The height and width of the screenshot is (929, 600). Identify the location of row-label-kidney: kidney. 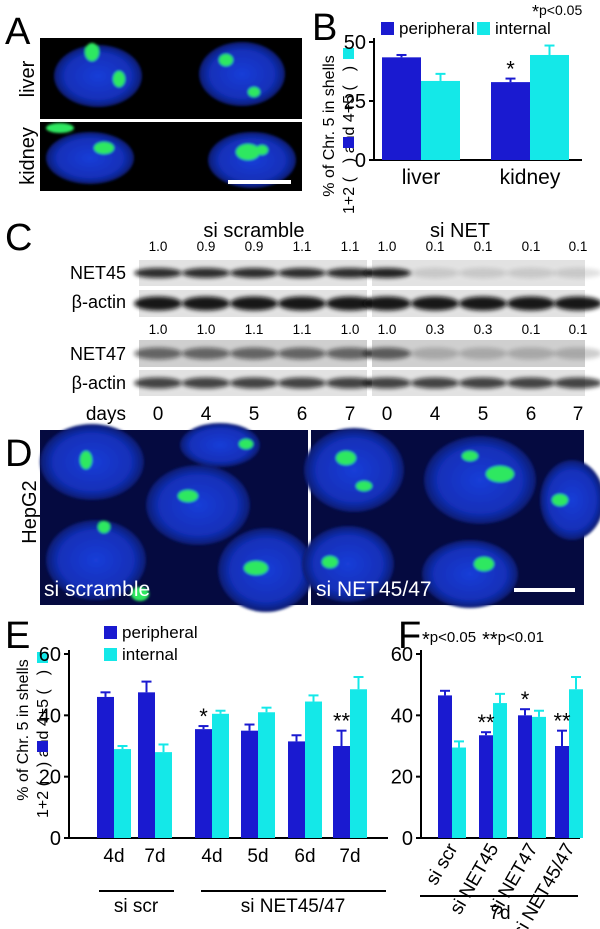
(28, 156).